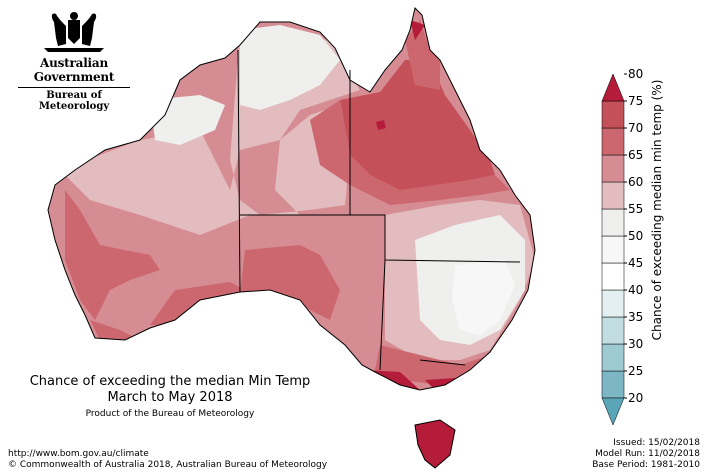 The image size is (708, 474). What do you see at coordinates (74, 32) in the screenshot?
I see `coat-of-arms-icon` at bounding box center [74, 32].